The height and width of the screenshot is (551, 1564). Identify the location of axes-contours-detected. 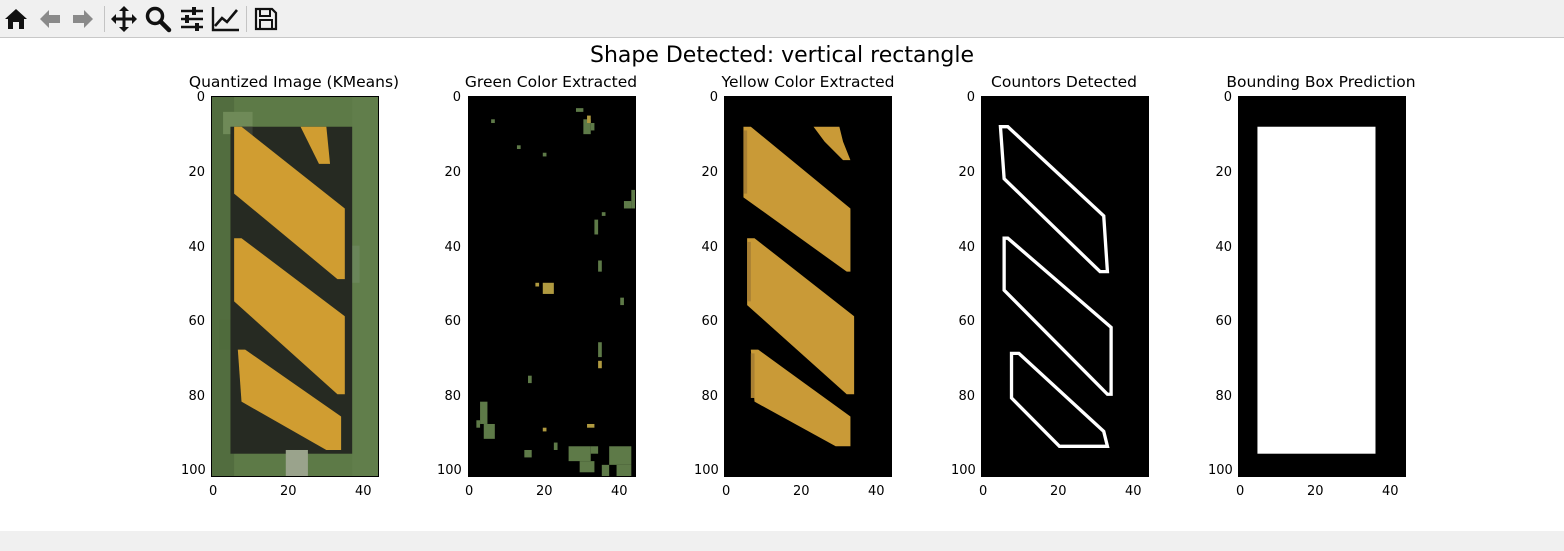
(1065, 286).